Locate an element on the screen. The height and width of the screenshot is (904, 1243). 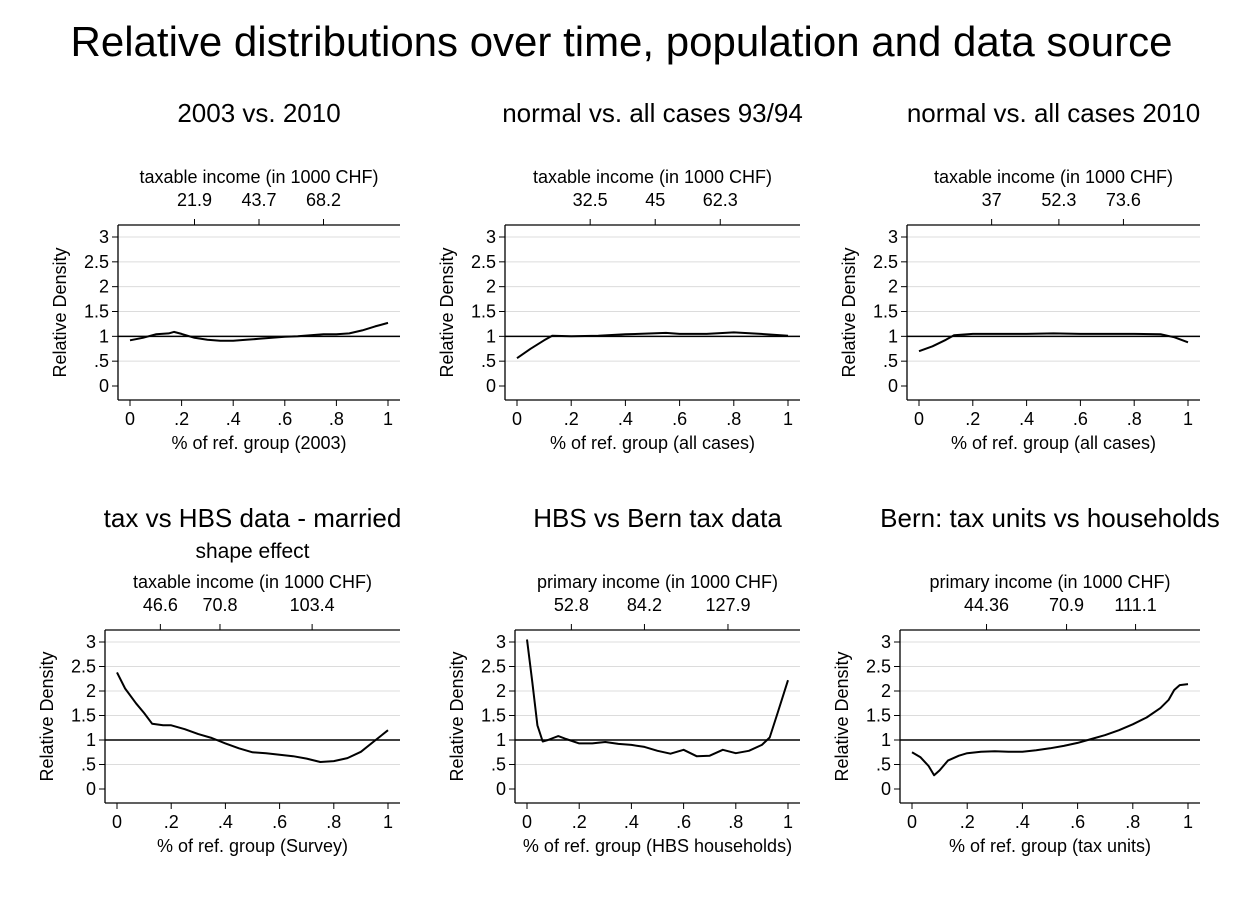
top-tick-label: 103.4 is located at coordinates (312, 605).